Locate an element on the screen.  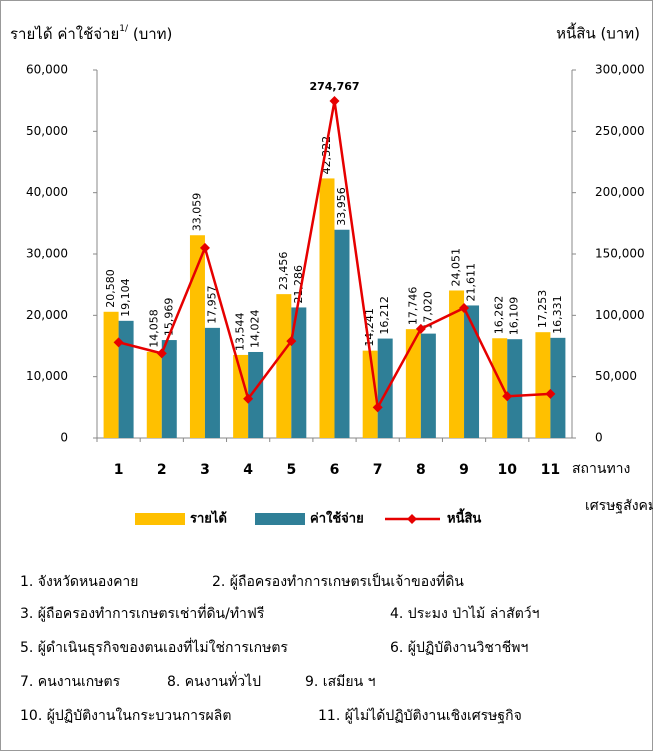
x-tick-label: 7 is located at coordinates (378, 470).